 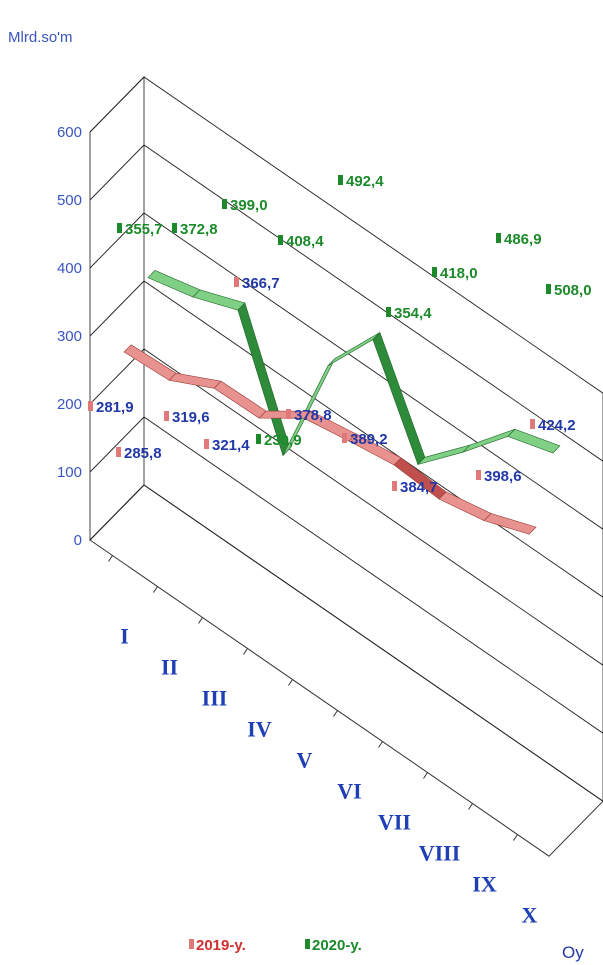 I want to click on y-tick-label: 100, so click(x=69, y=472).